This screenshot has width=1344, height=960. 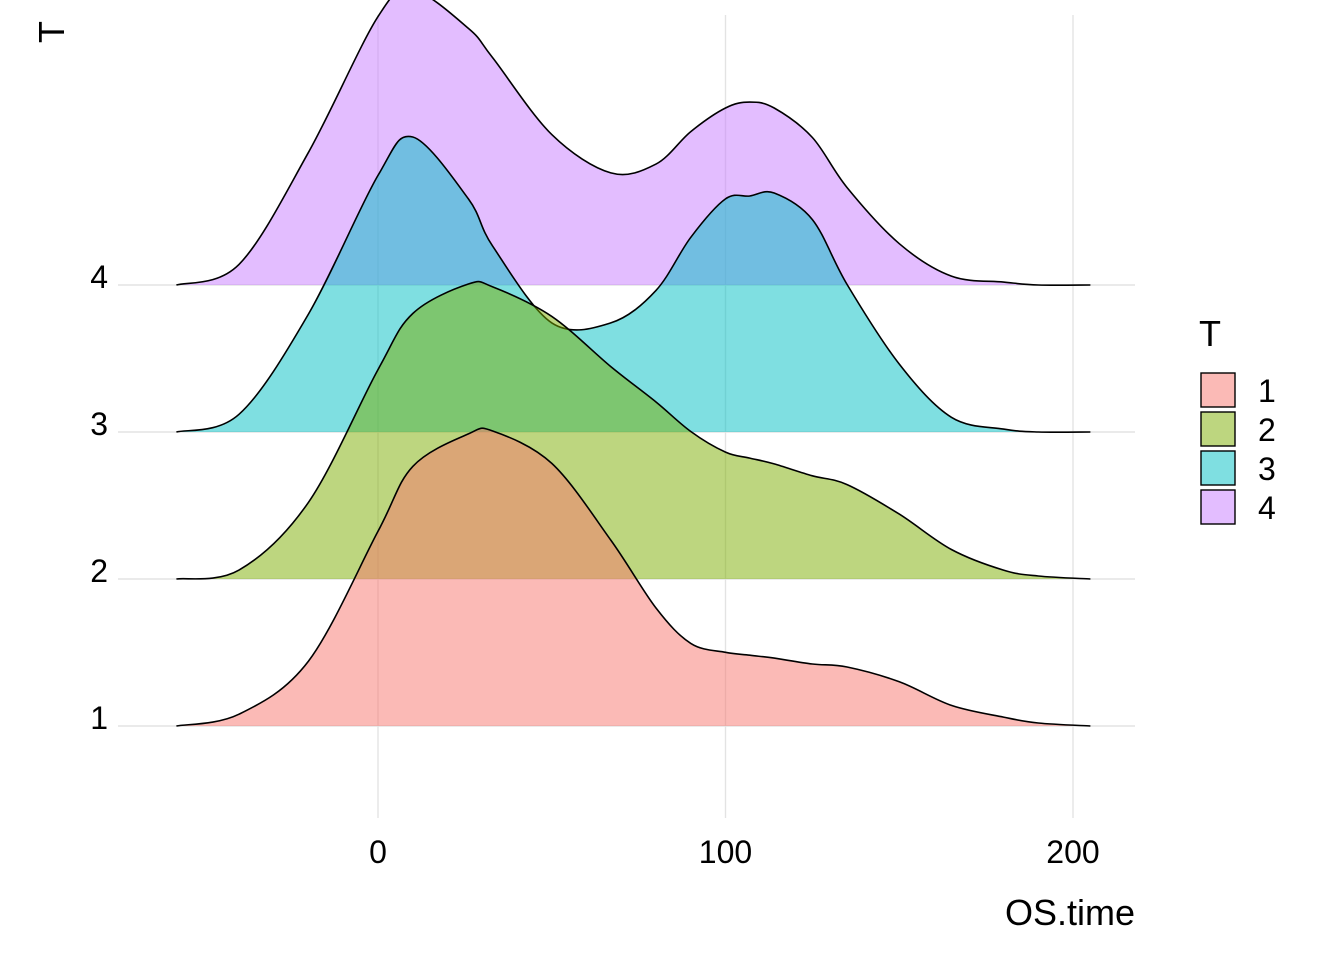 What do you see at coordinates (1267, 469) in the screenshot?
I see `legend-label-3: 3` at bounding box center [1267, 469].